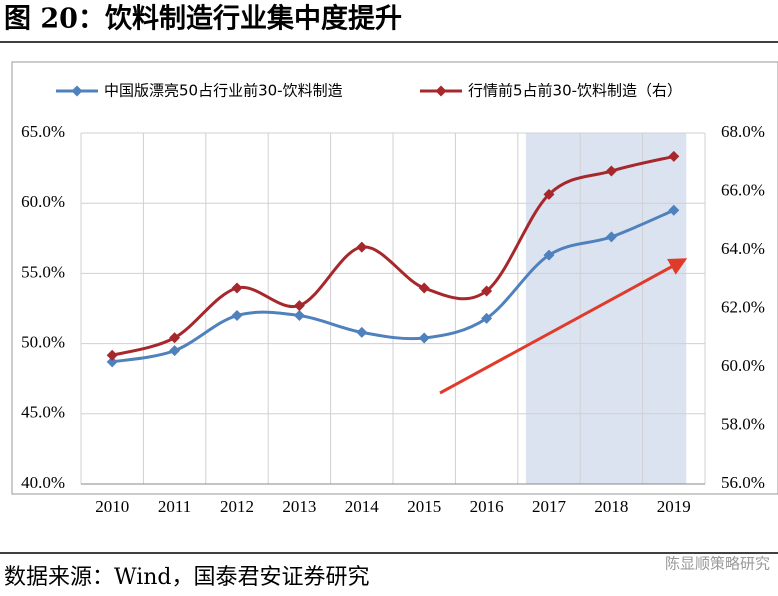 The height and width of the screenshot is (596, 778). What do you see at coordinates (174, 506) in the screenshot?
I see `x-tick-label: 2011` at bounding box center [174, 506].